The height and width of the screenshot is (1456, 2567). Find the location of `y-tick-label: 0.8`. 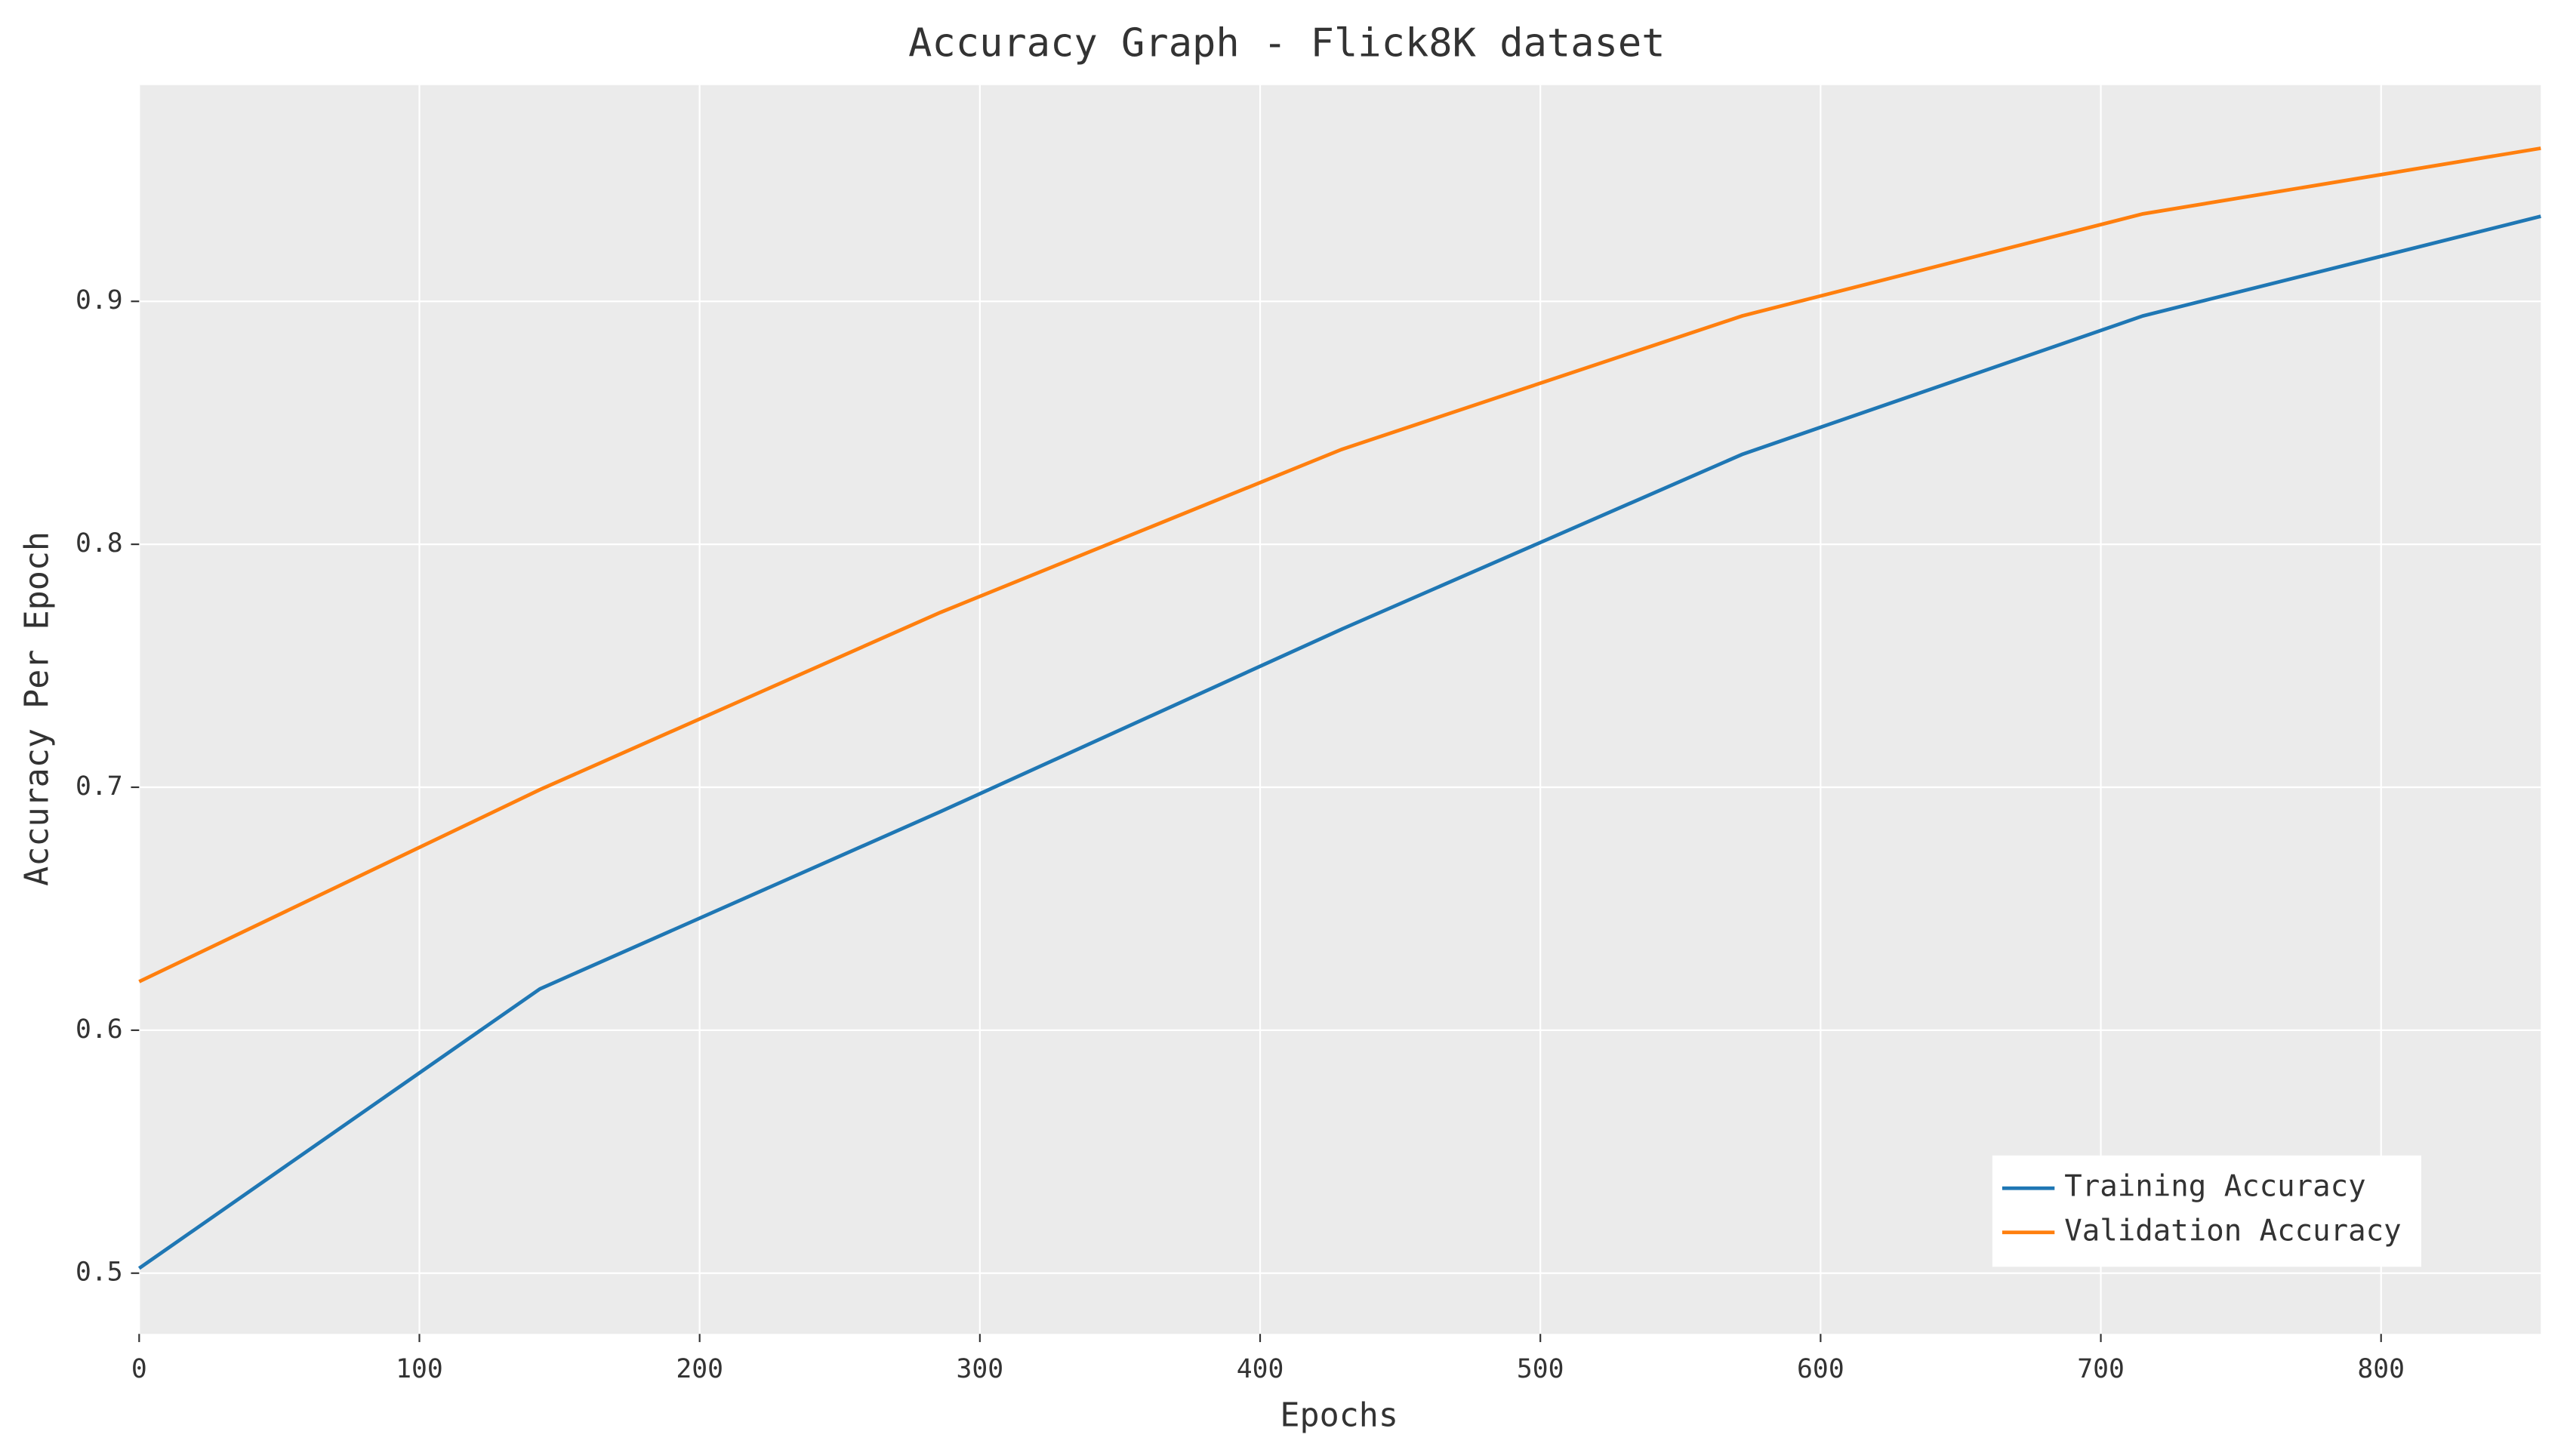

y-tick-label: 0.8 is located at coordinates (99, 543).